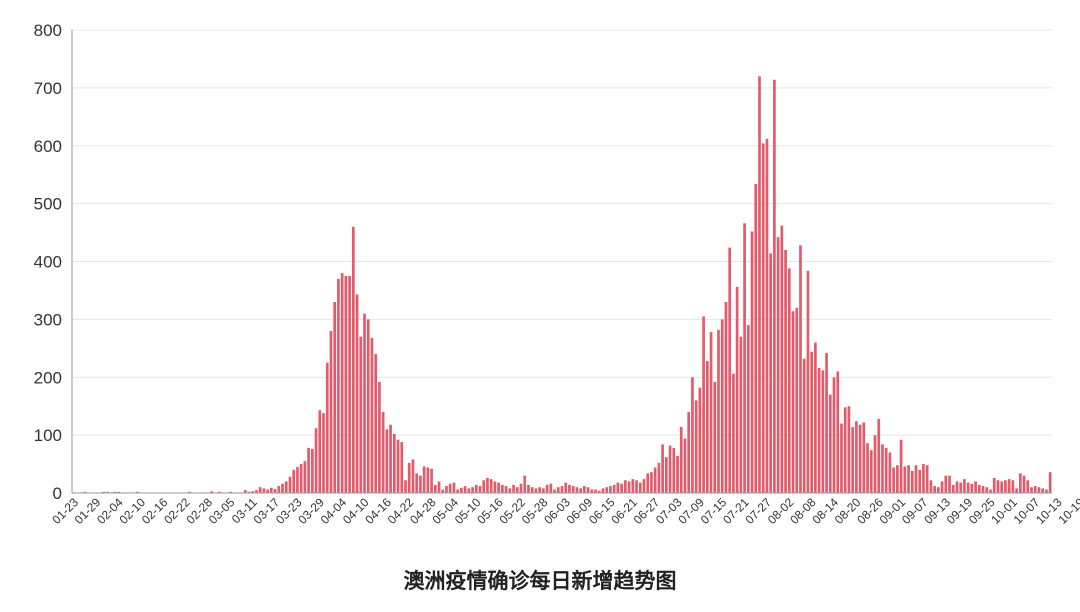 The width and height of the screenshot is (1080, 612). What do you see at coordinates (48, 88) in the screenshot?
I see `y-tick-label: 700` at bounding box center [48, 88].